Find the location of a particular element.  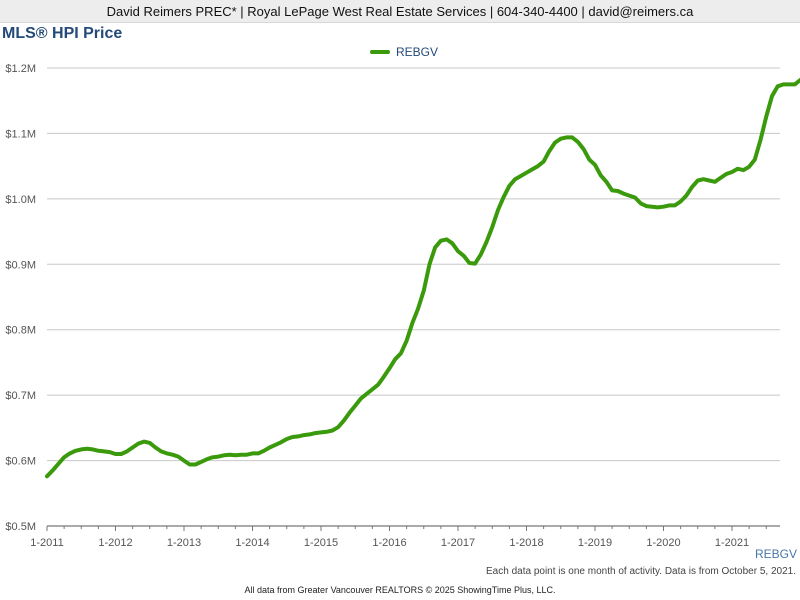

chart-title: MLS® HPI Price is located at coordinates (62, 33).